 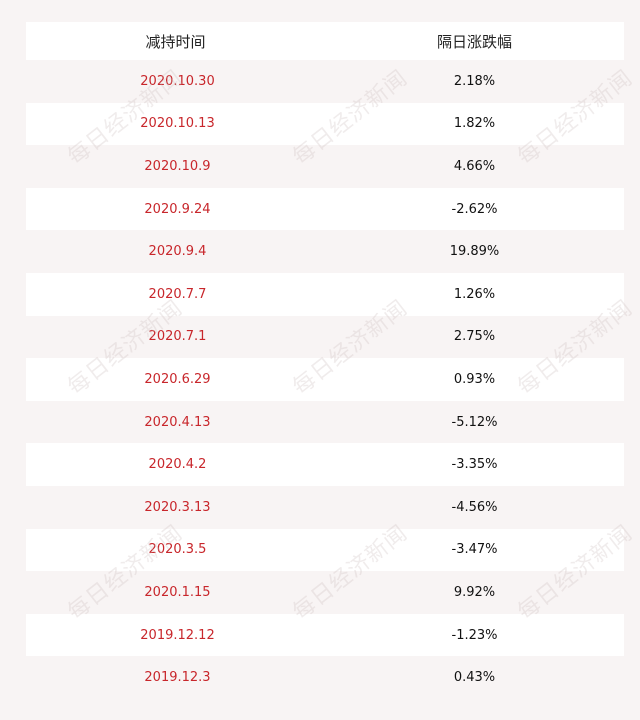 I want to click on table-row: 2020.4.13 -5.12%, so click(x=325, y=422).